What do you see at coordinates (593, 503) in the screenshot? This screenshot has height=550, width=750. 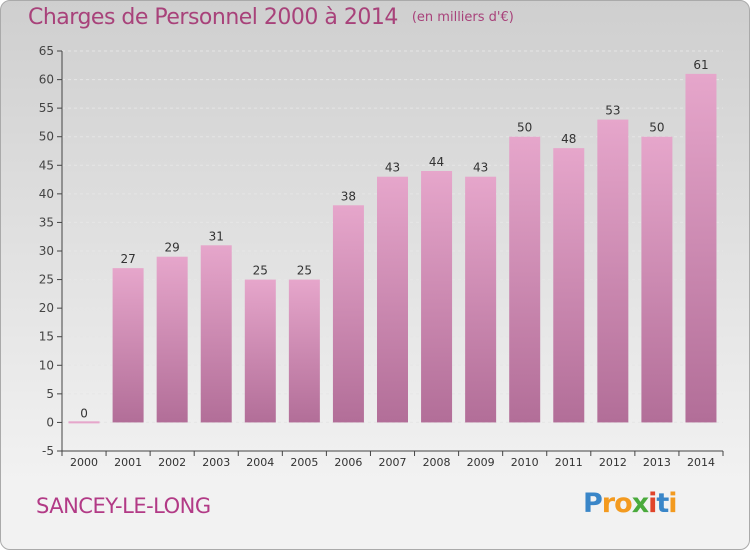 I see `logo-letter: P` at bounding box center [593, 503].